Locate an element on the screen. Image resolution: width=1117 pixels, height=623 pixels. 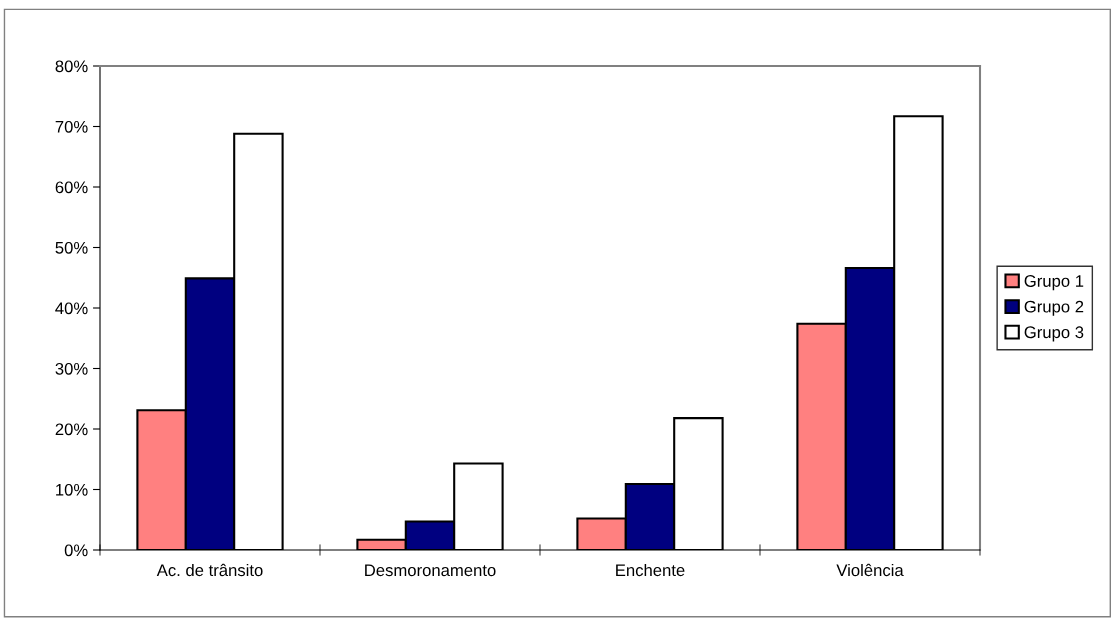
y-tick-label: 30% is located at coordinates (71, 368).